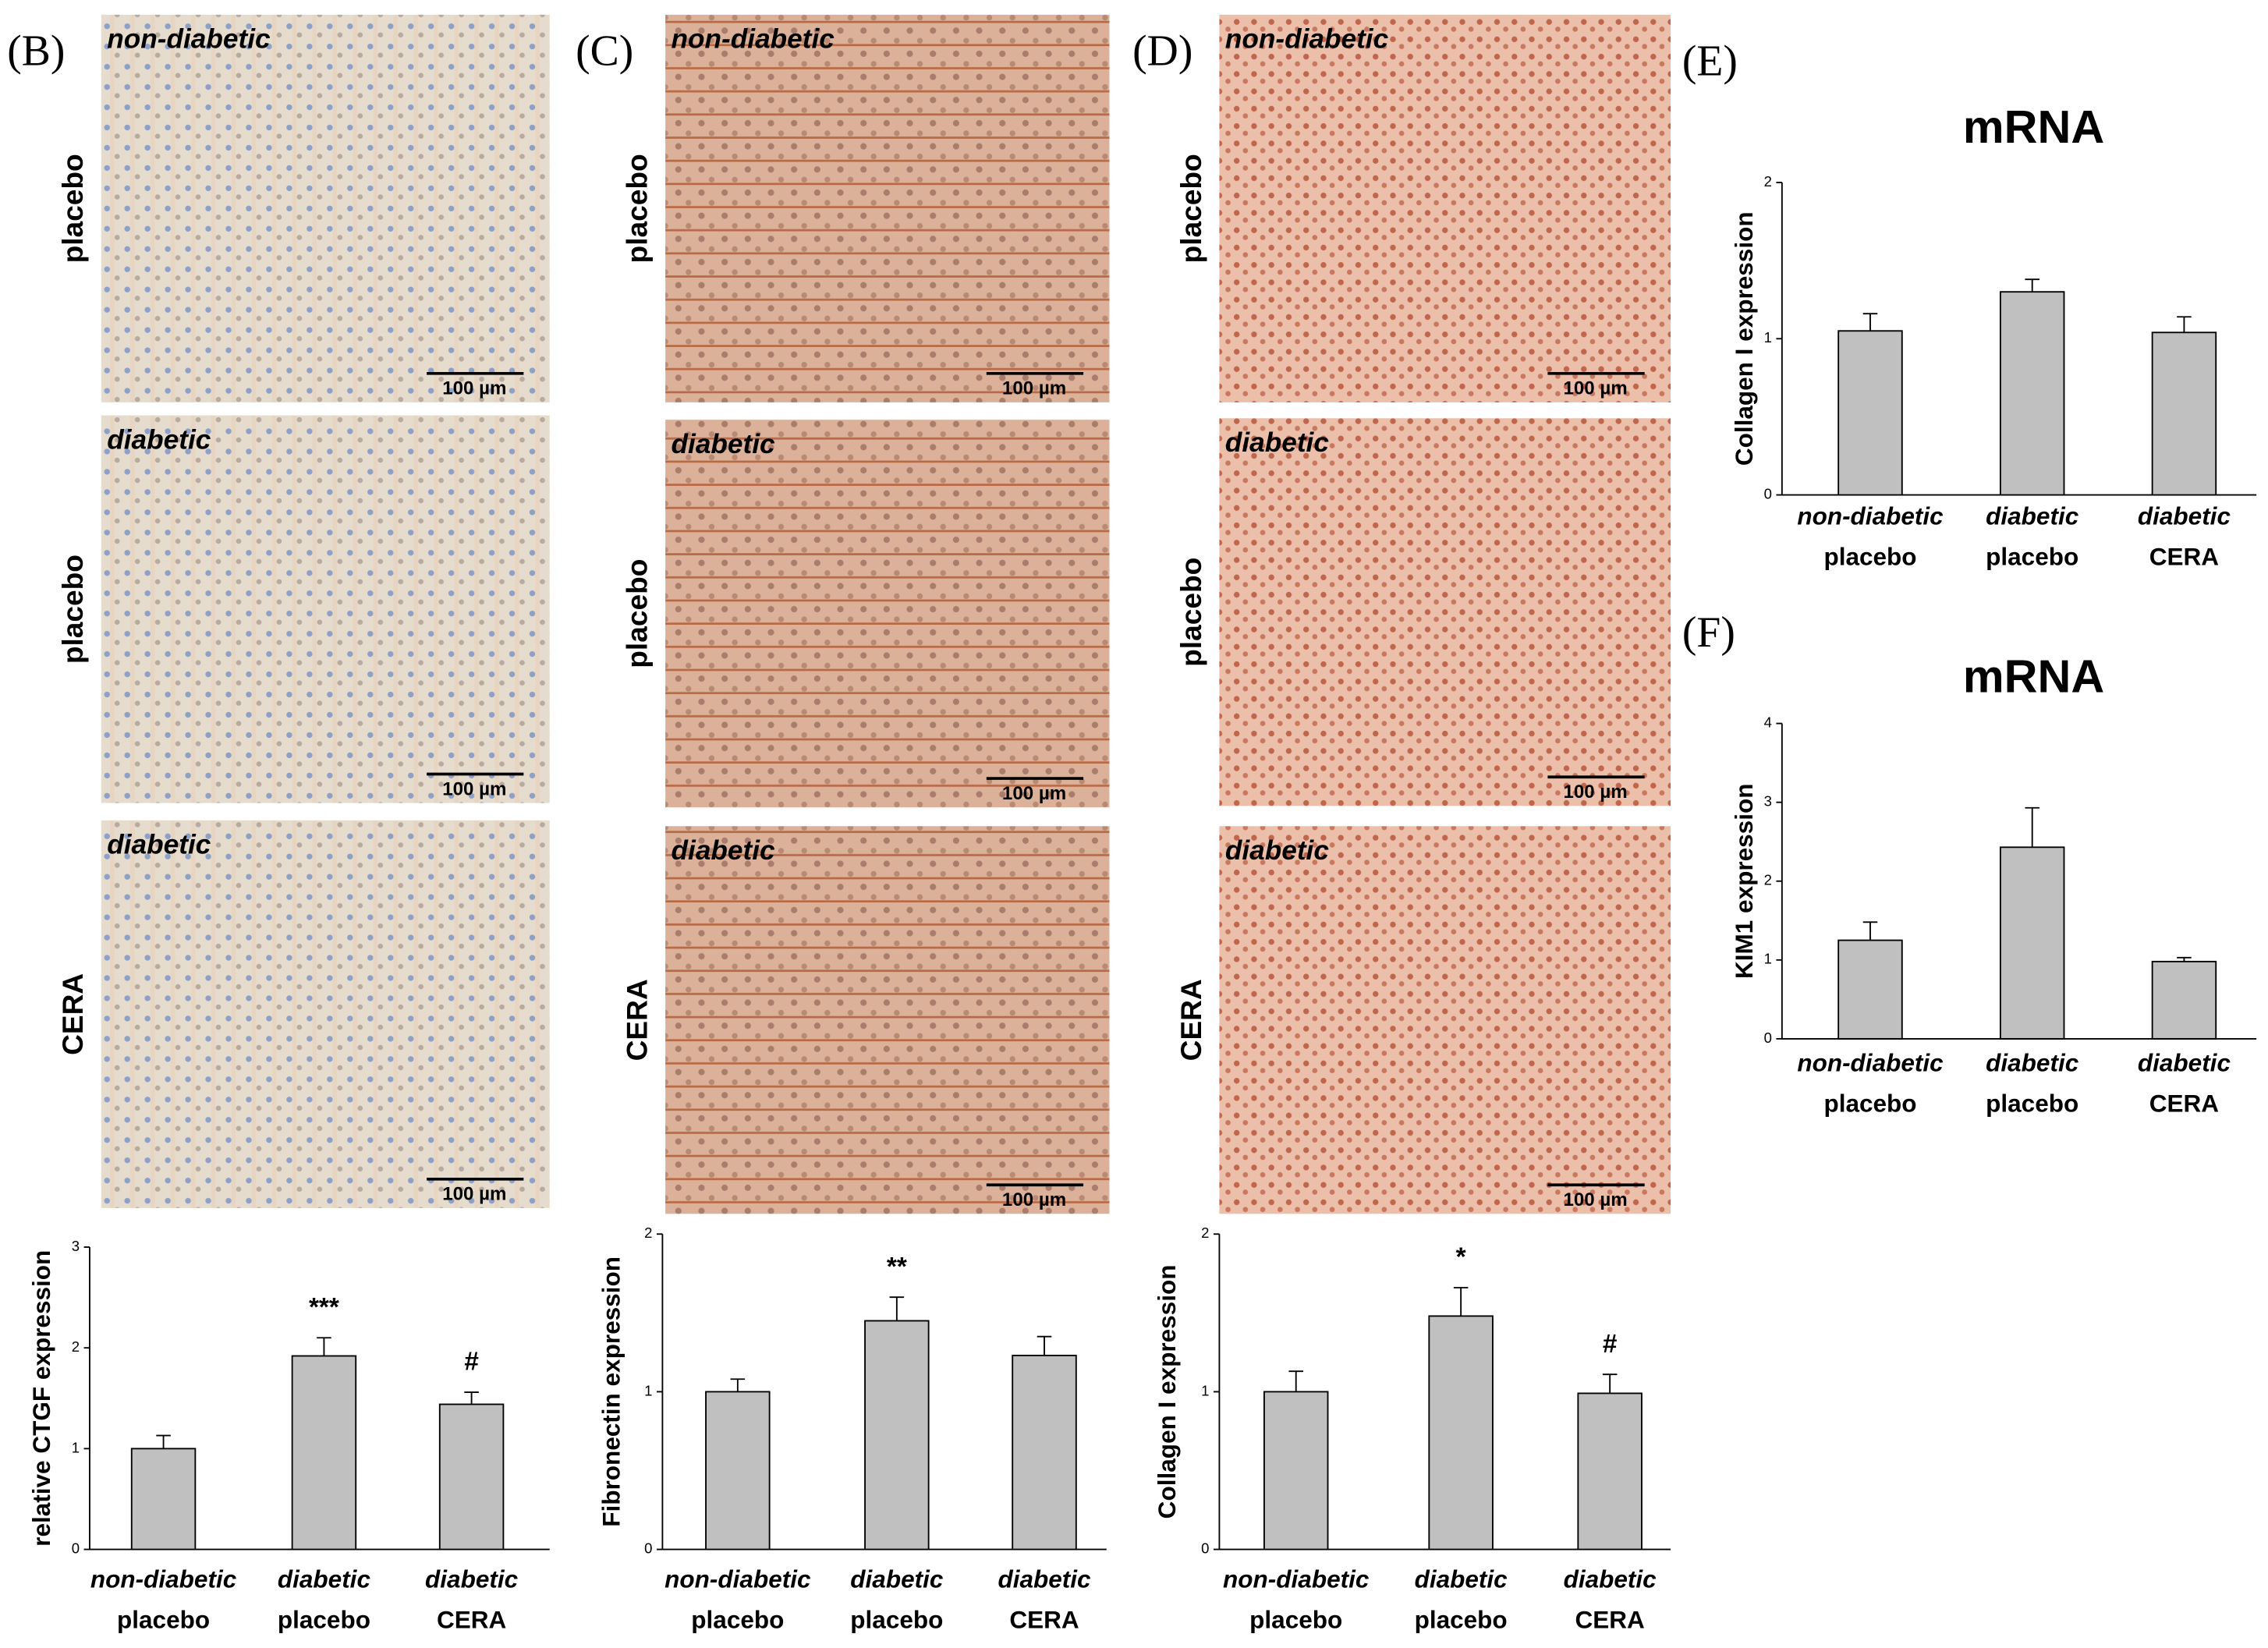  What do you see at coordinates (1461, 1257) in the screenshot?
I see `significance: *` at bounding box center [1461, 1257].